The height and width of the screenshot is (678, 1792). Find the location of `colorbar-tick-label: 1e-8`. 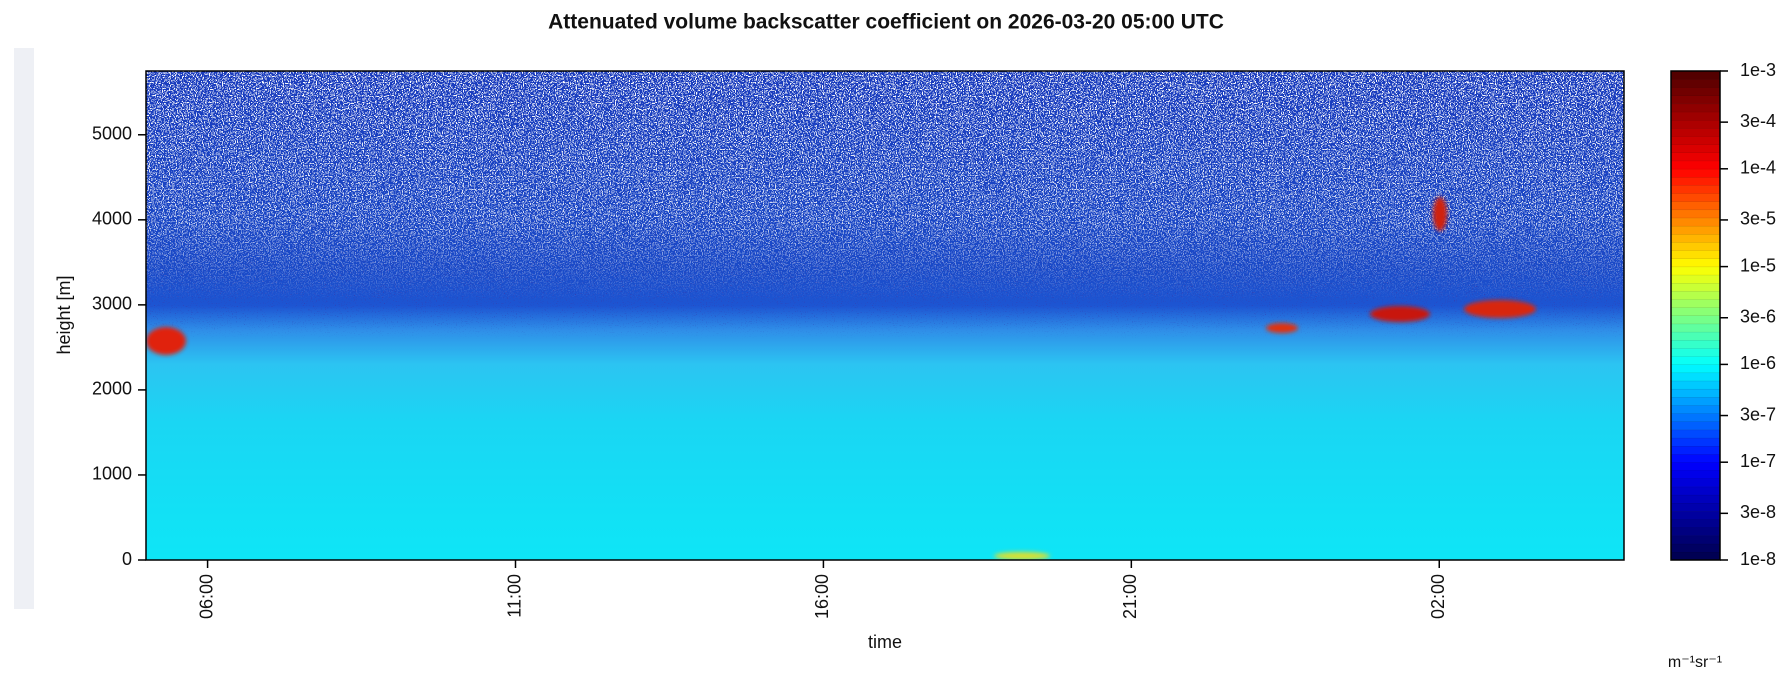

colorbar-tick-label: 1e-8 is located at coordinates (1758, 559).